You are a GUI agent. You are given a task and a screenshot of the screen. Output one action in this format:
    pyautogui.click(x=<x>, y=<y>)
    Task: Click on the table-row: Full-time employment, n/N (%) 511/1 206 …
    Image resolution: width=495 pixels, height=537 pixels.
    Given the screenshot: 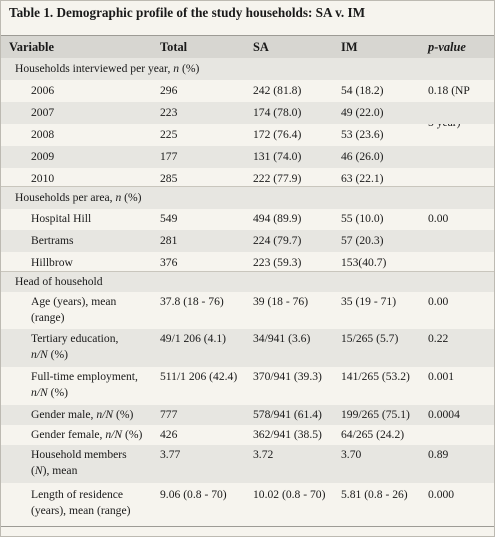 What is the action you would take?
    pyautogui.click(x=247, y=386)
    